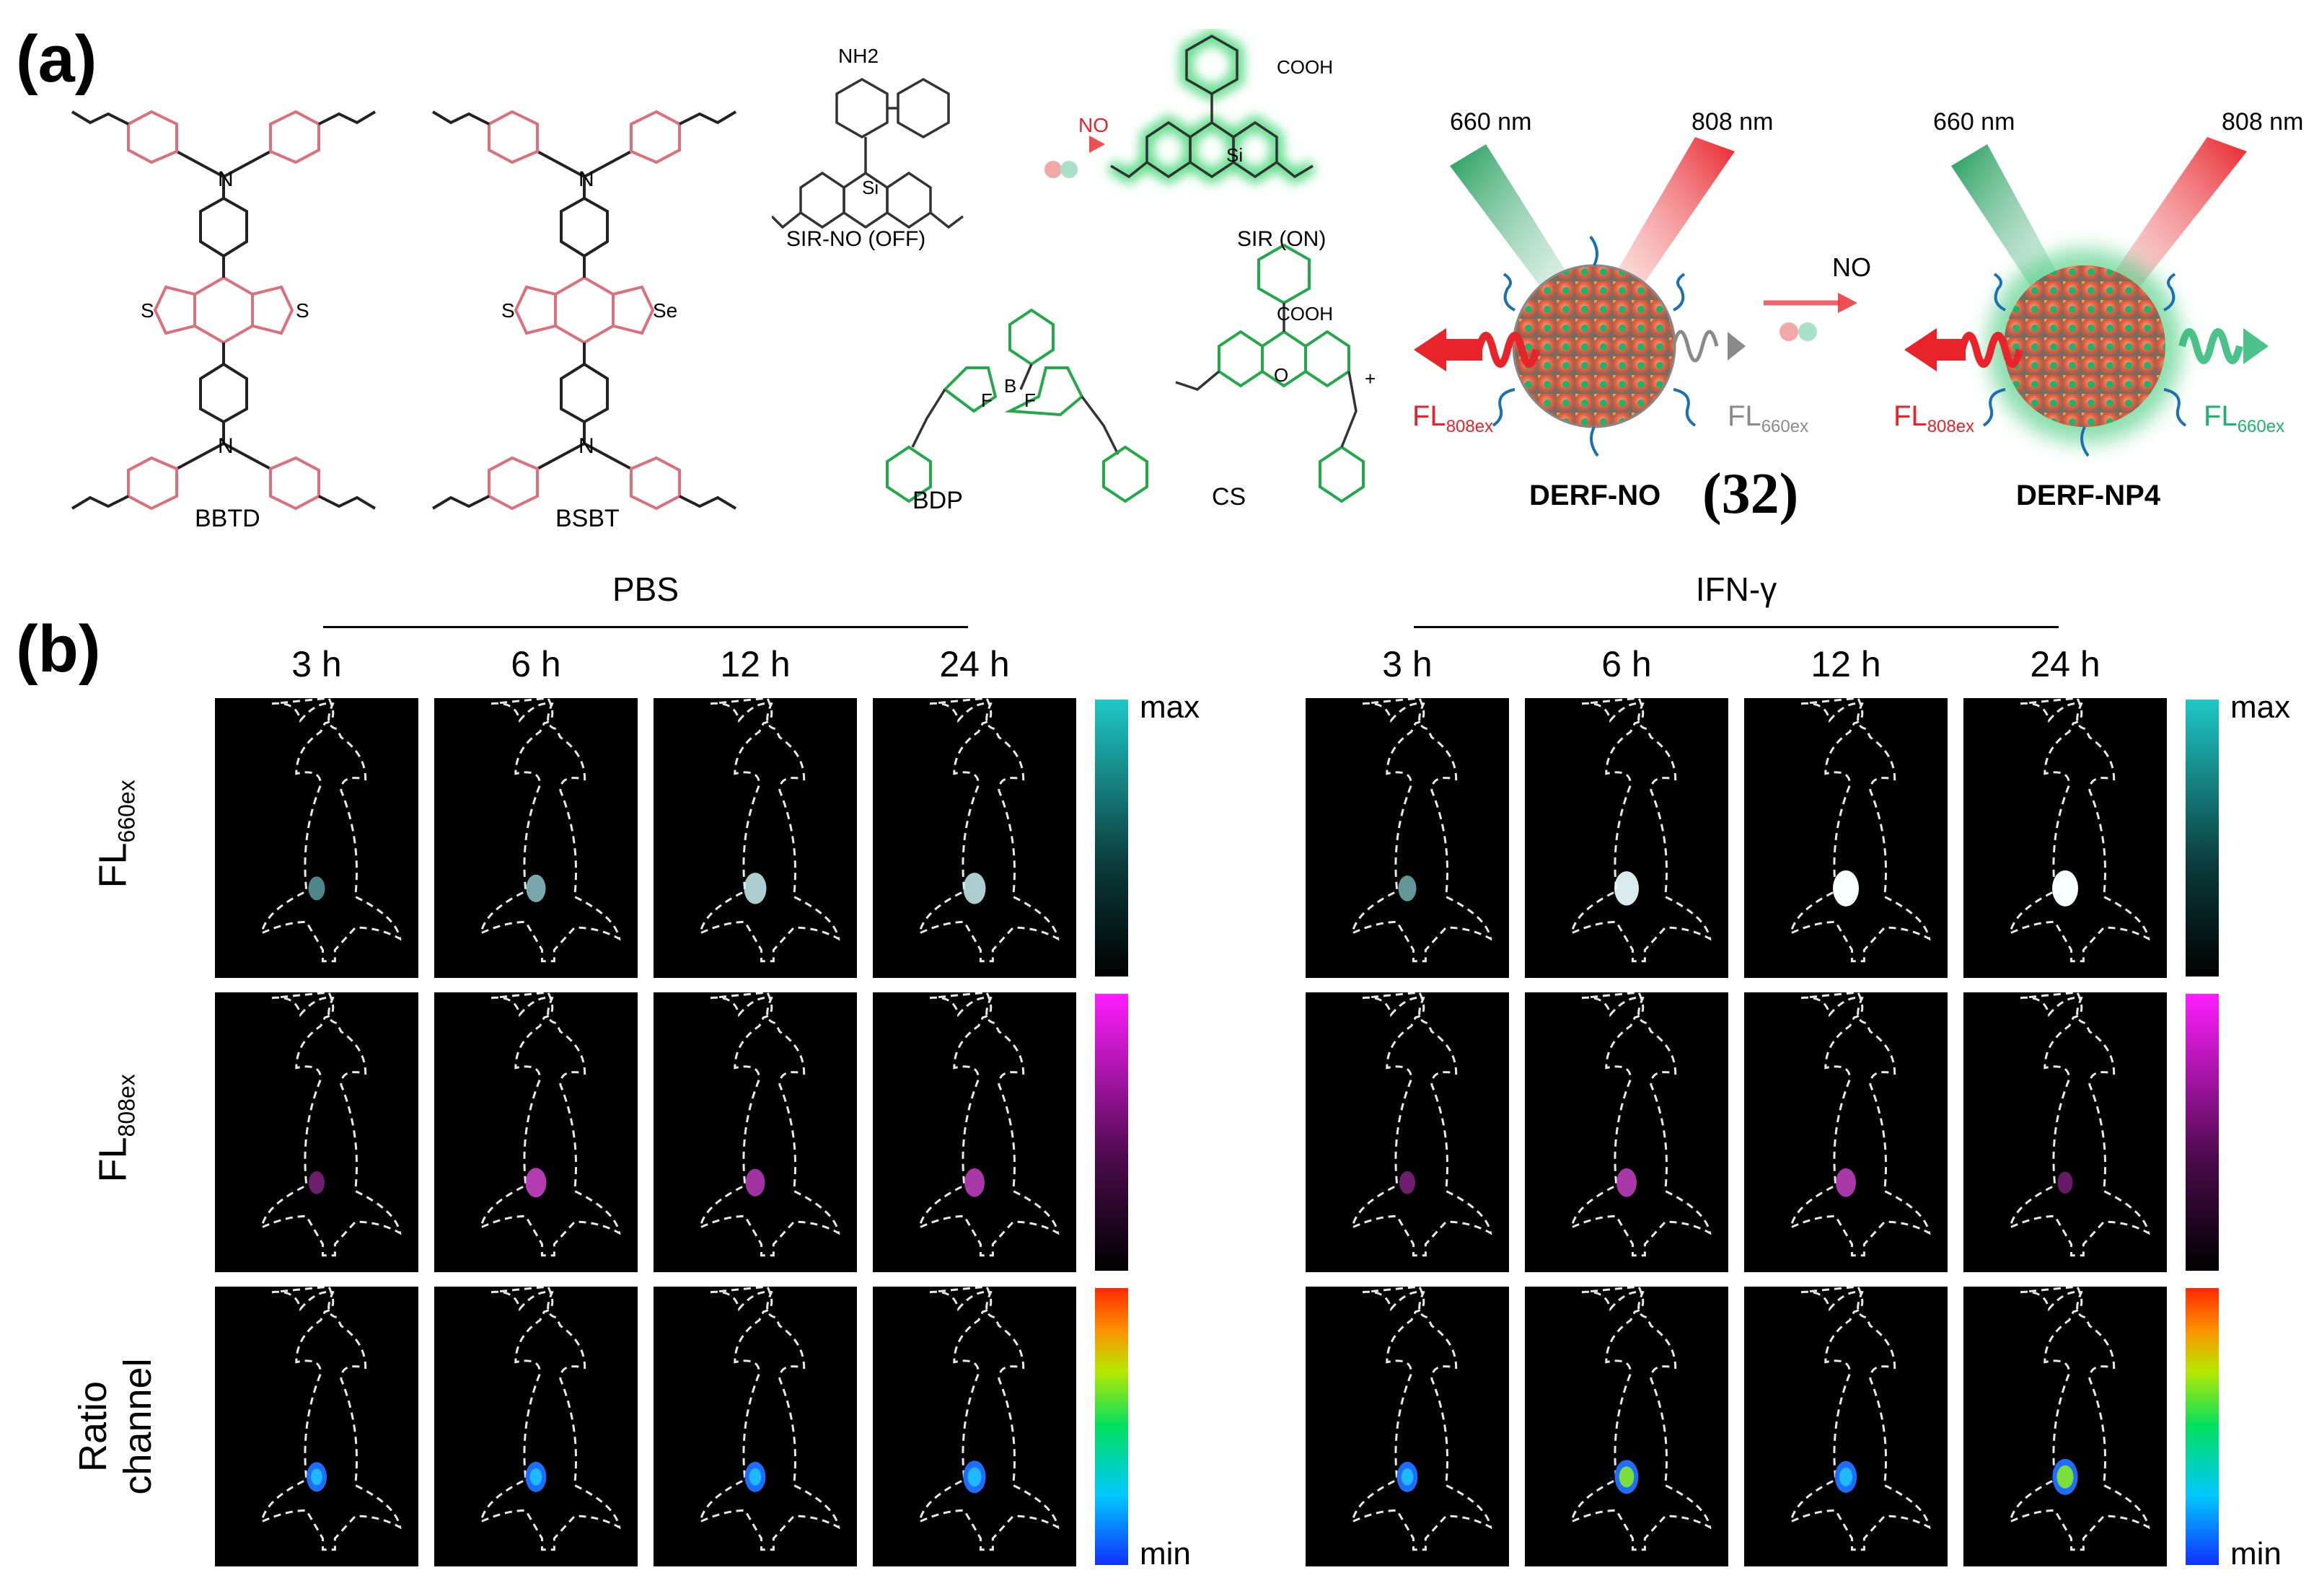 Image resolution: width=2314 pixels, height=1596 pixels. What do you see at coordinates (1282, 239) in the screenshot?
I see `molecule-name-sir: SIR (ON)` at bounding box center [1282, 239].